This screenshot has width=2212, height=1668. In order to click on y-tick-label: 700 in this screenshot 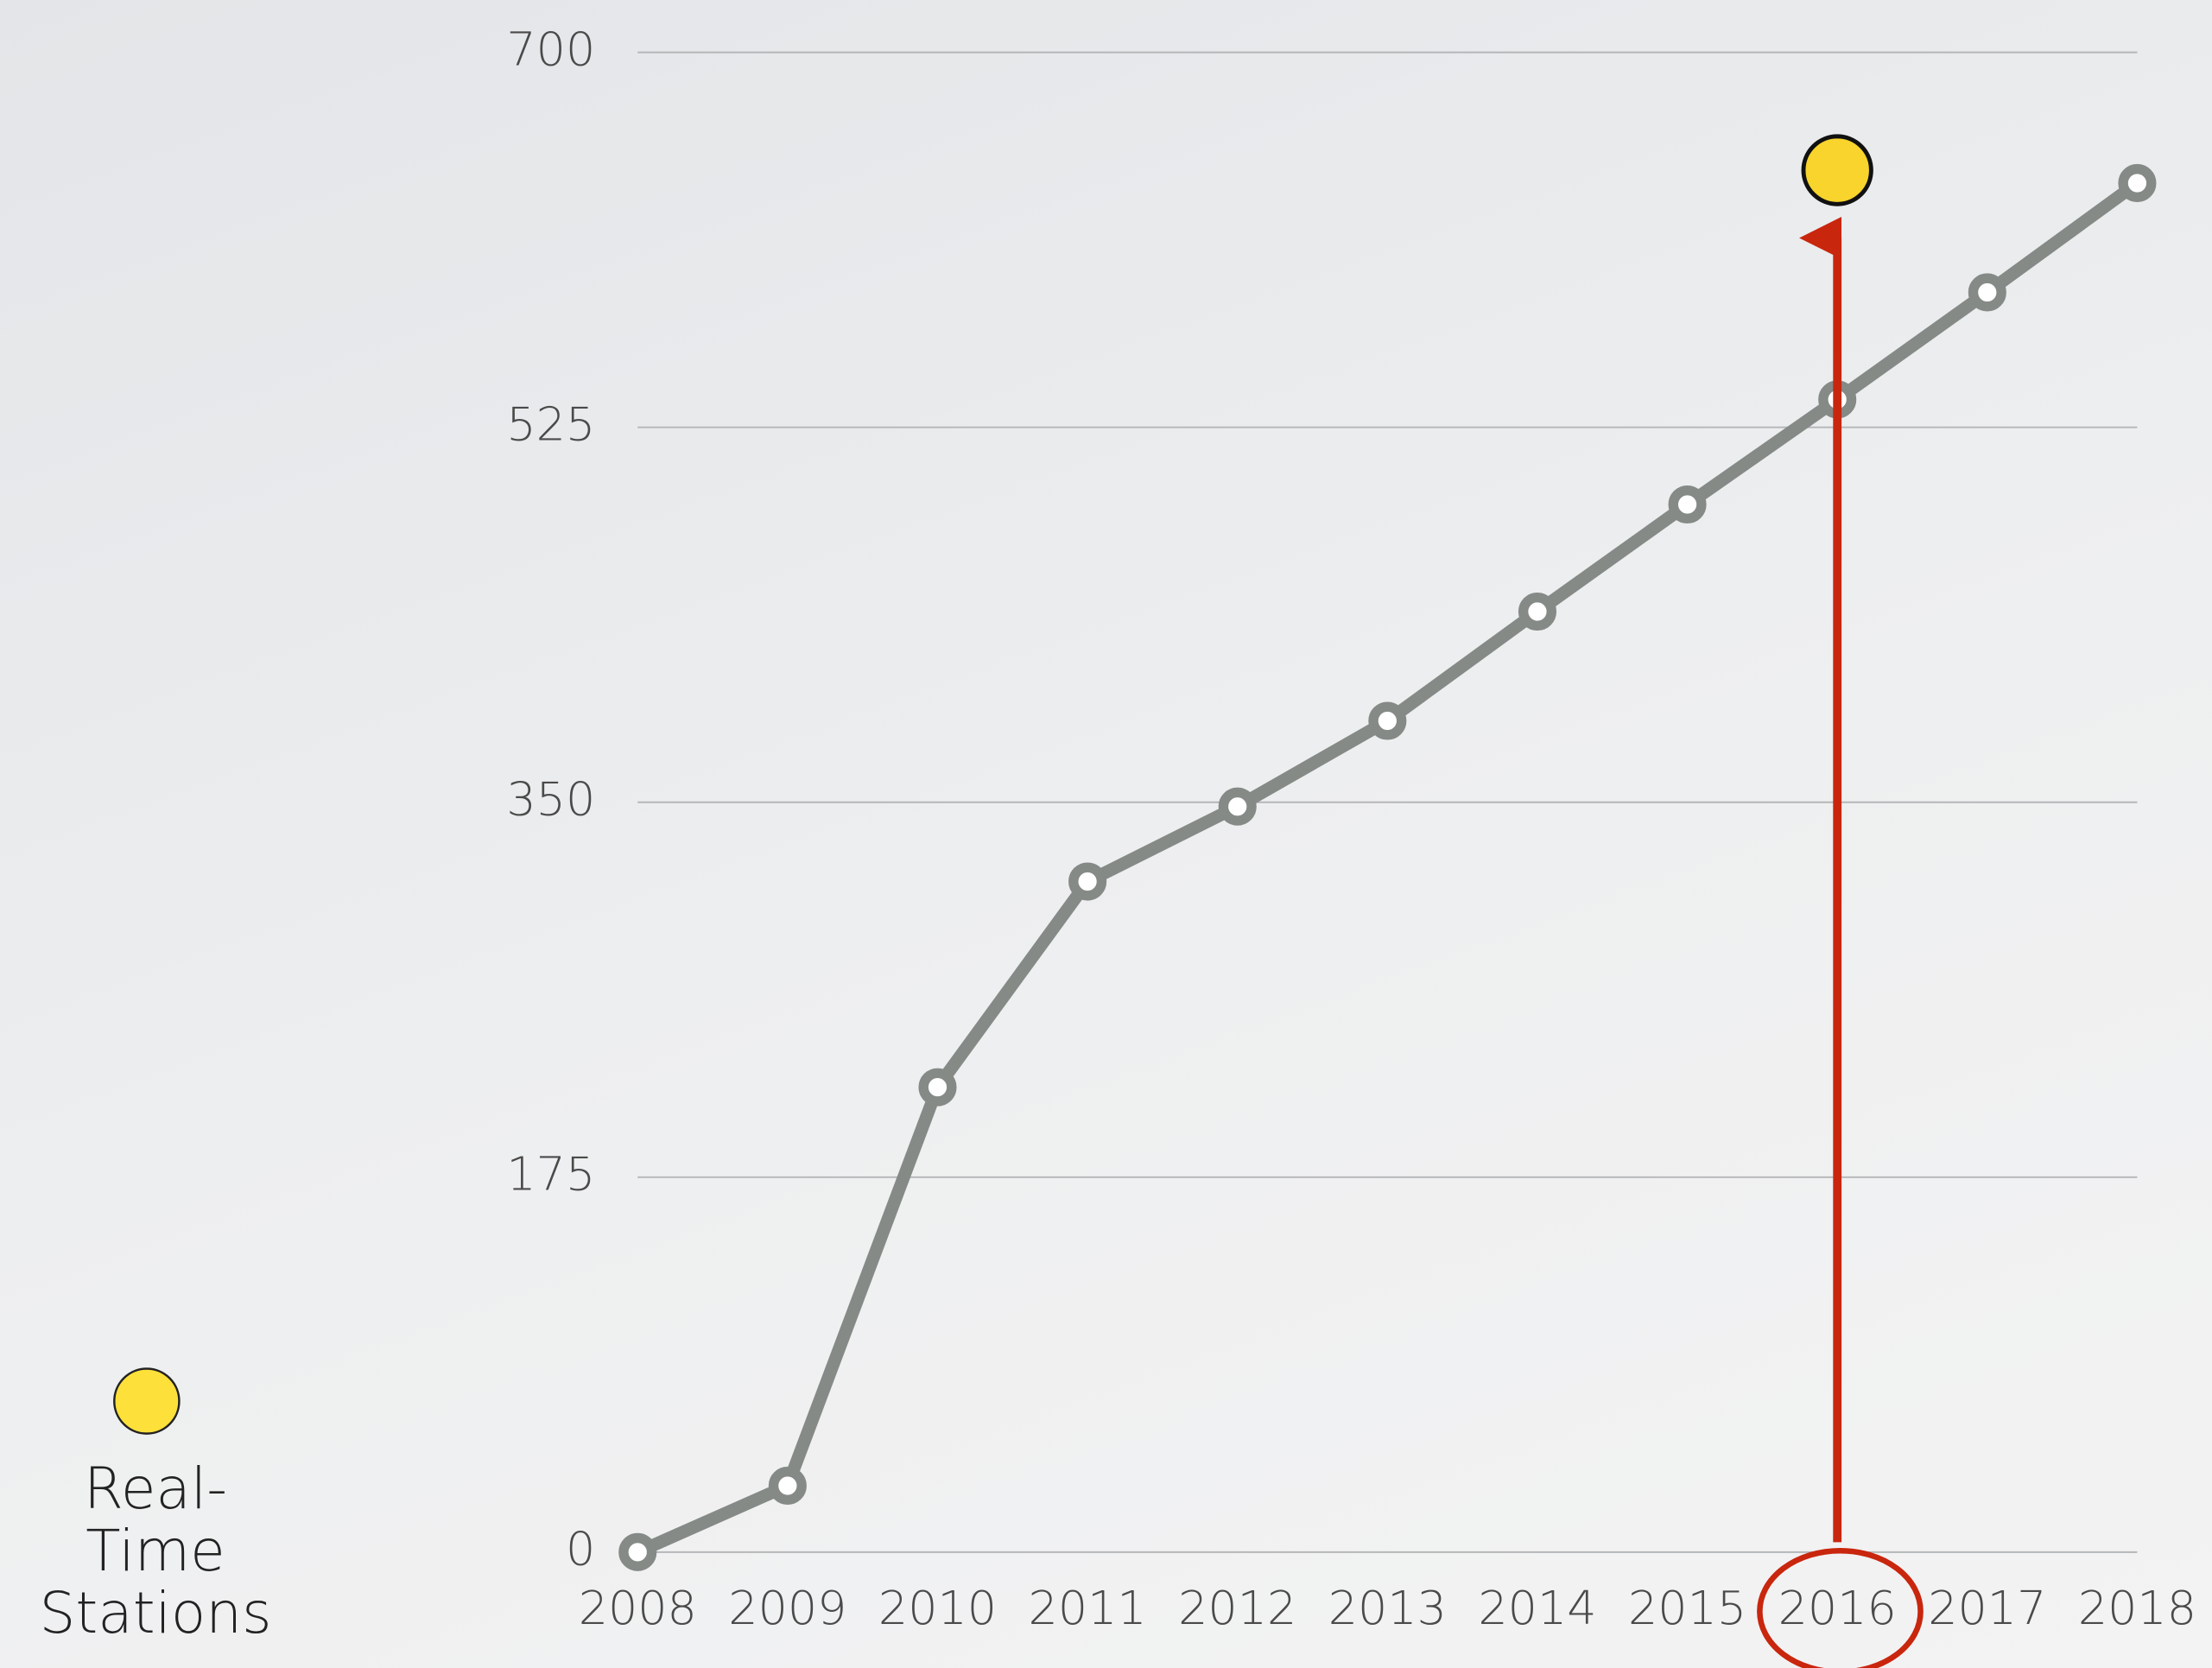, I will do `click(550, 49)`.